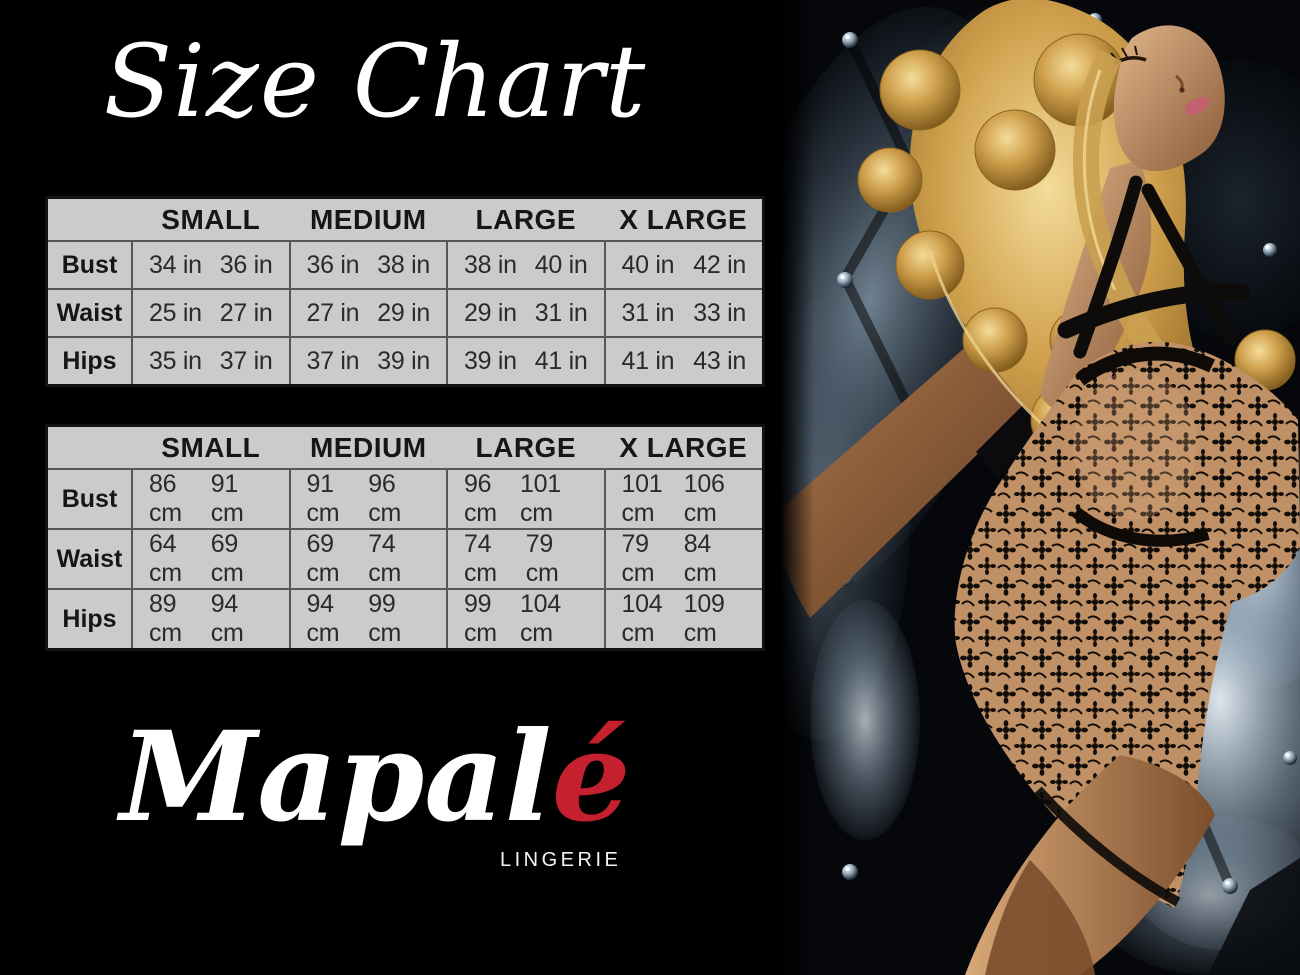 This screenshot has width=1300, height=975. Describe the element at coordinates (525, 618) in the screenshot. I see `measurement-cell: 99 cm 104 cm` at that location.